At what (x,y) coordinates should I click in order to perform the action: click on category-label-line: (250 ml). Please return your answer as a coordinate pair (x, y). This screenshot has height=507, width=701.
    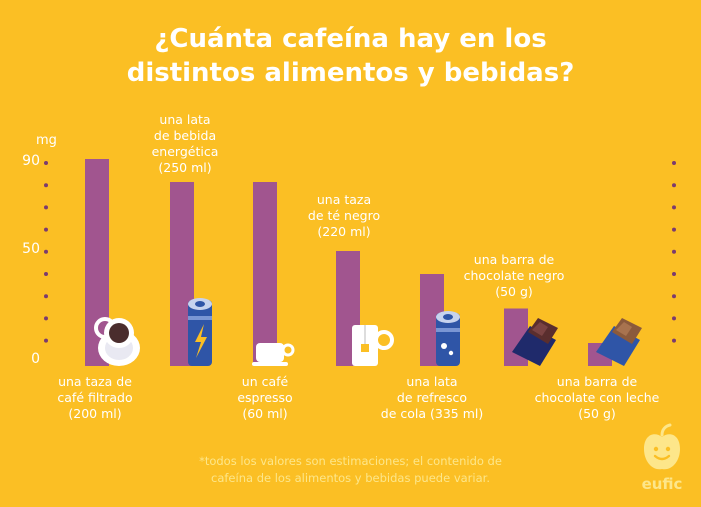
    Looking at the image, I should click on (185, 167).